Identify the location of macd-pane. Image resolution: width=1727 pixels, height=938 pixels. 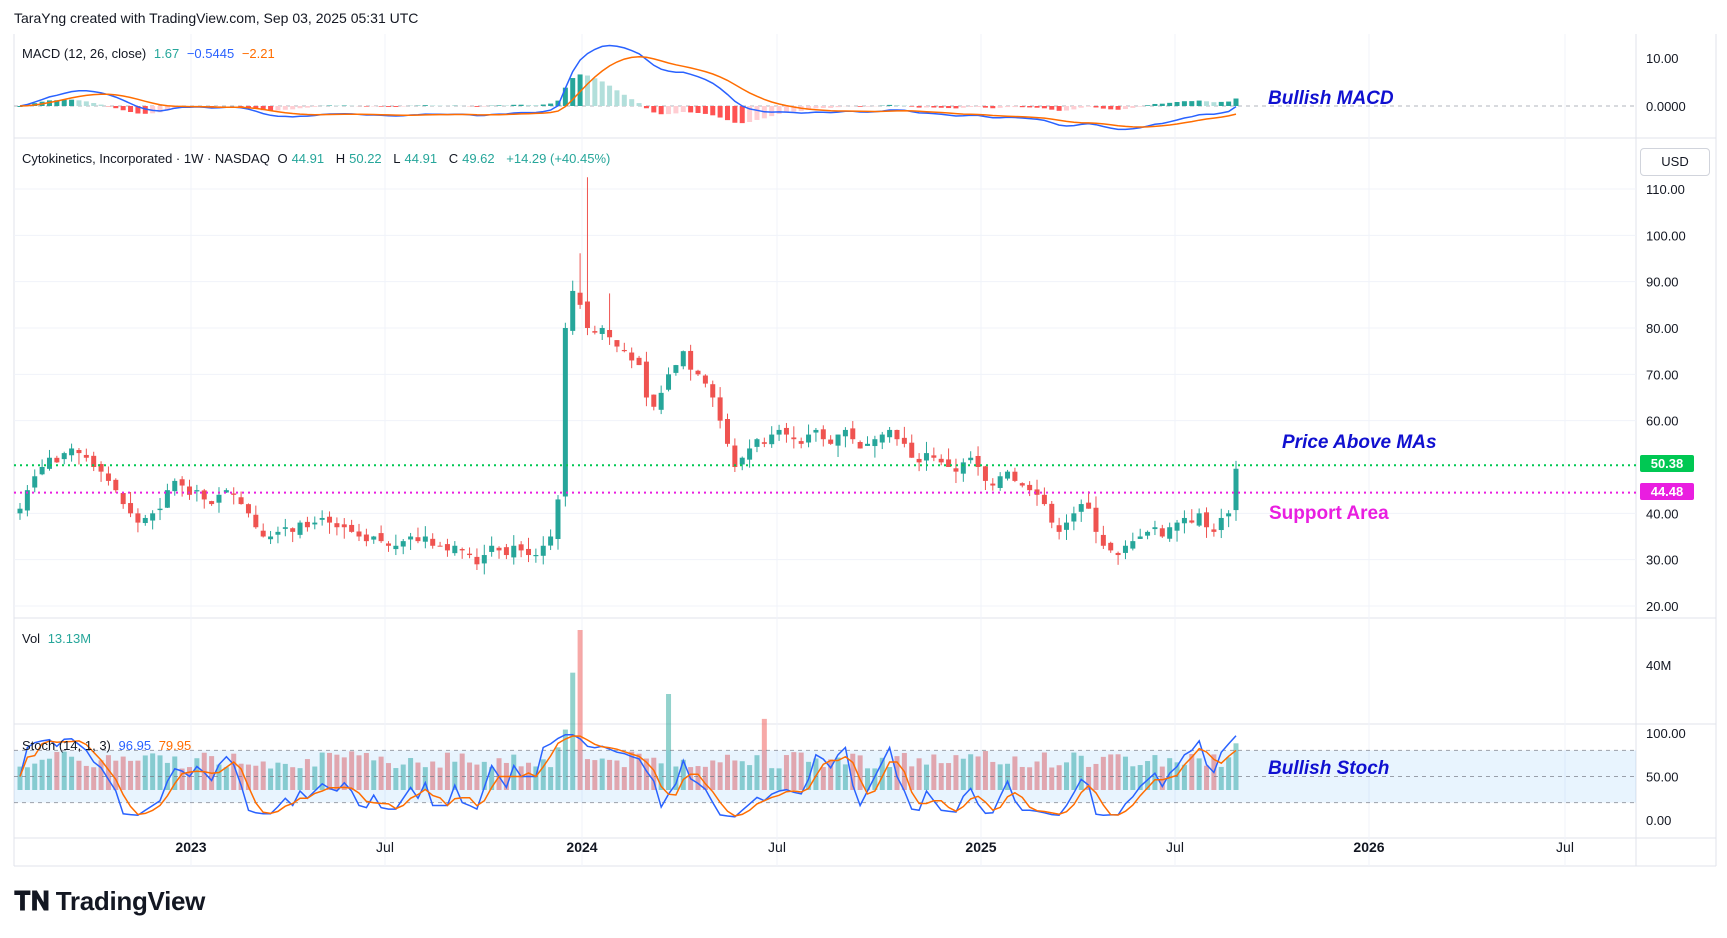
(825, 87).